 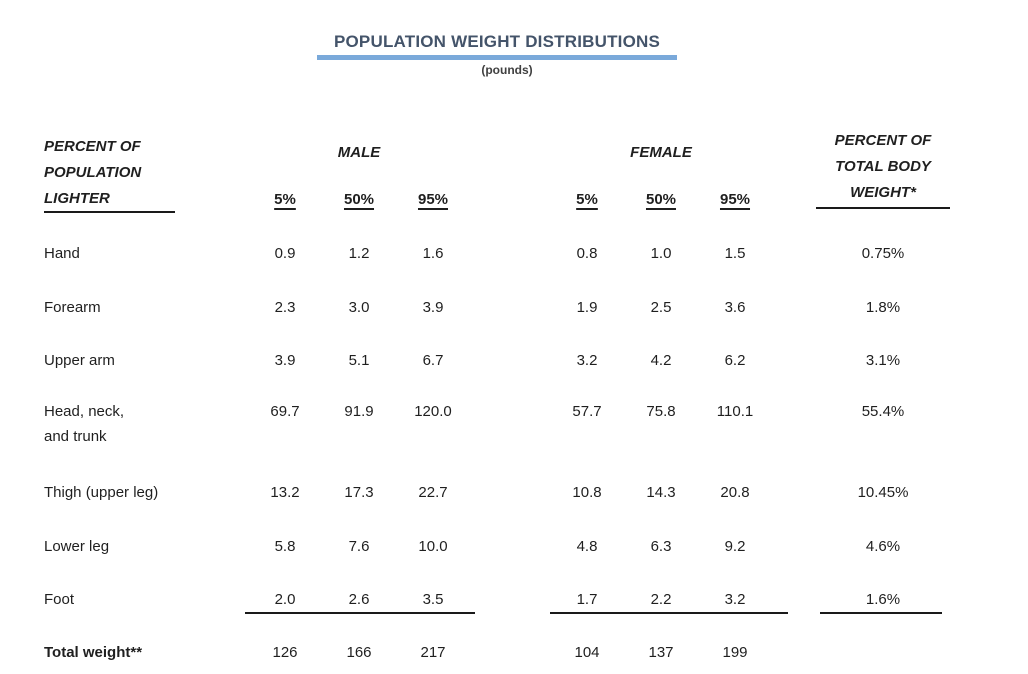 I want to click on cell-male-5: 126, so click(x=285, y=652).